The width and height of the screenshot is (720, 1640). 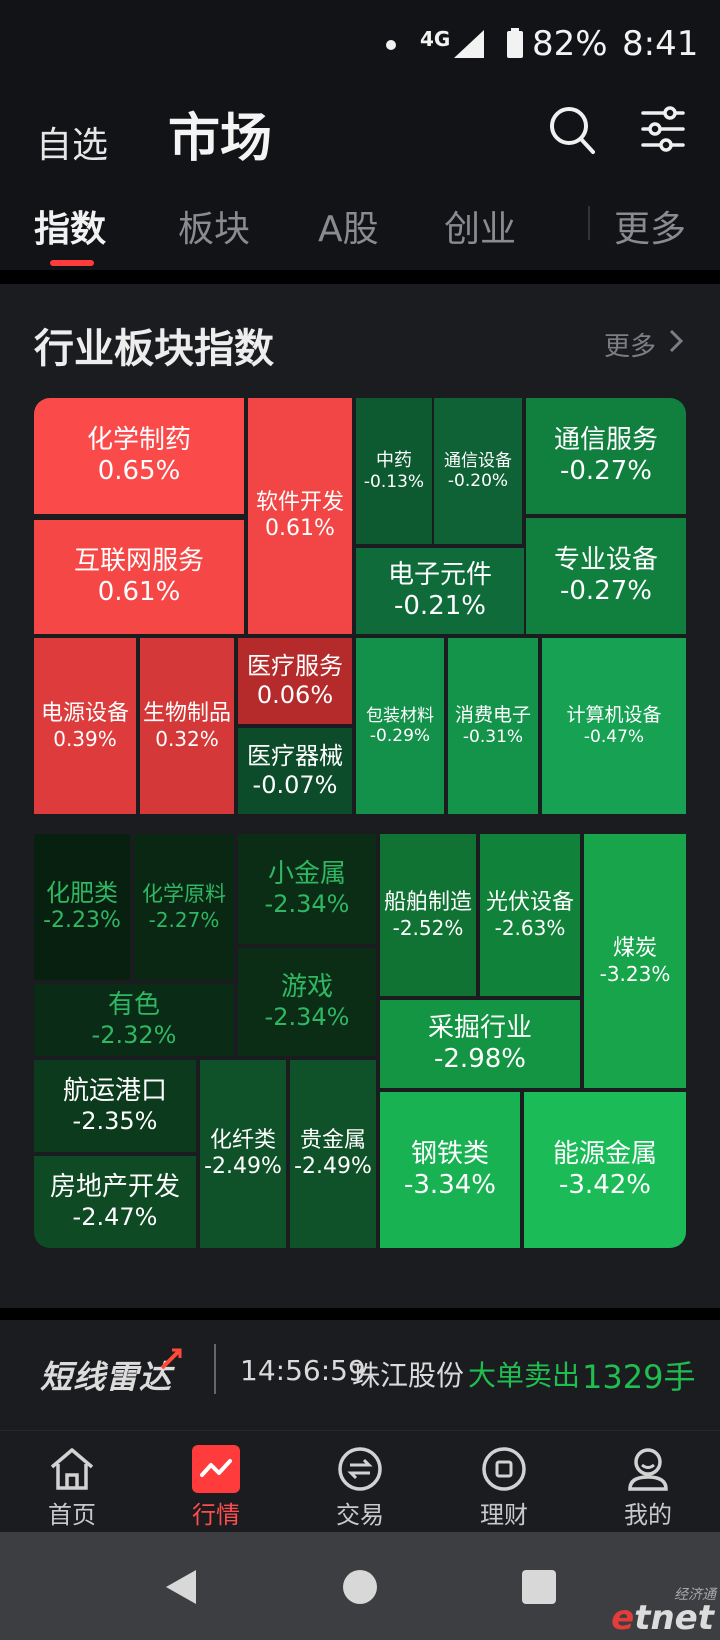 I want to click on tile-value: -2.34%, so click(x=307, y=1017).